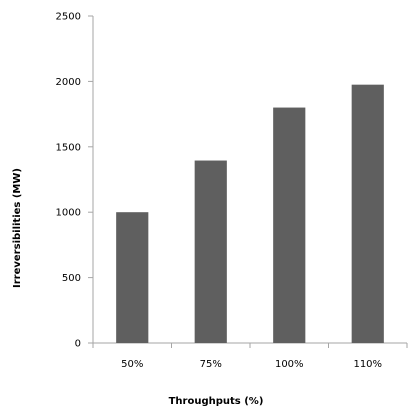 The width and height of the screenshot is (417, 413). Describe the element at coordinates (216, 401) in the screenshot. I see `x-axis-title: Throughputs (%)` at that location.